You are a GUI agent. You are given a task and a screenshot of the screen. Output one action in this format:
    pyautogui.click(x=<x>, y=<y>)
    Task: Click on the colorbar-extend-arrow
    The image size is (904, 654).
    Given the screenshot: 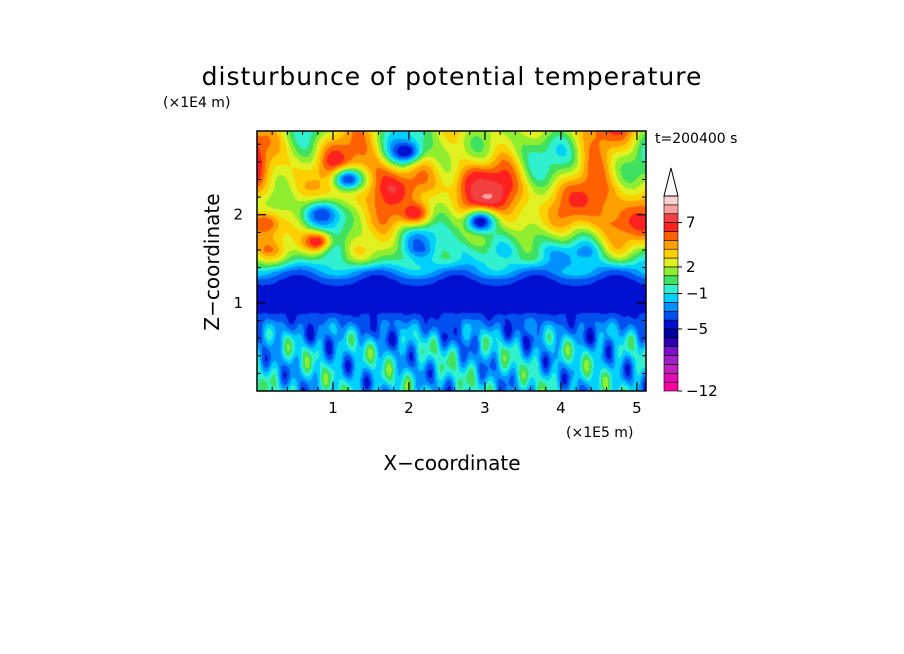 What is the action you would take?
    pyautogui.click(x=671, y=182)
    